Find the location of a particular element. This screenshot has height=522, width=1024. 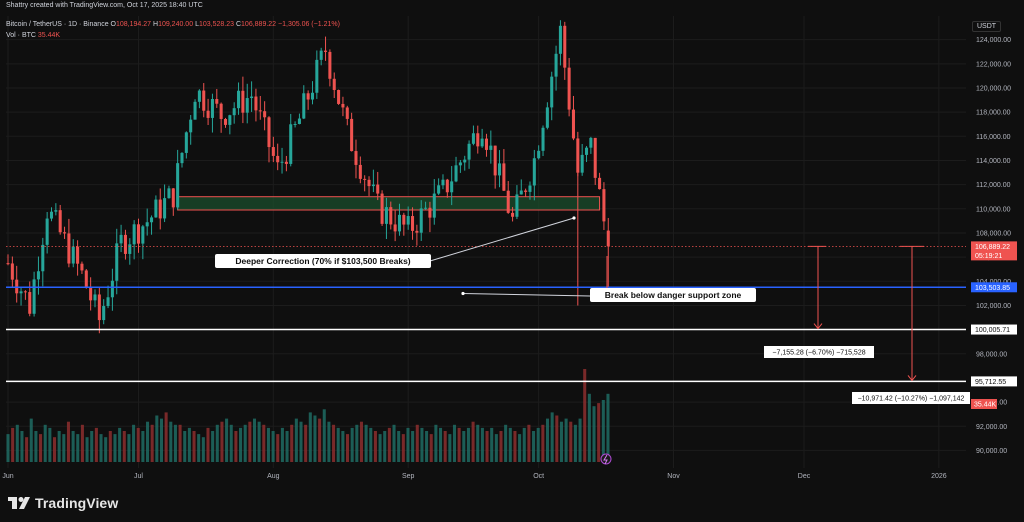

deeper-correction-pointer is located at coordinates (502, 239).